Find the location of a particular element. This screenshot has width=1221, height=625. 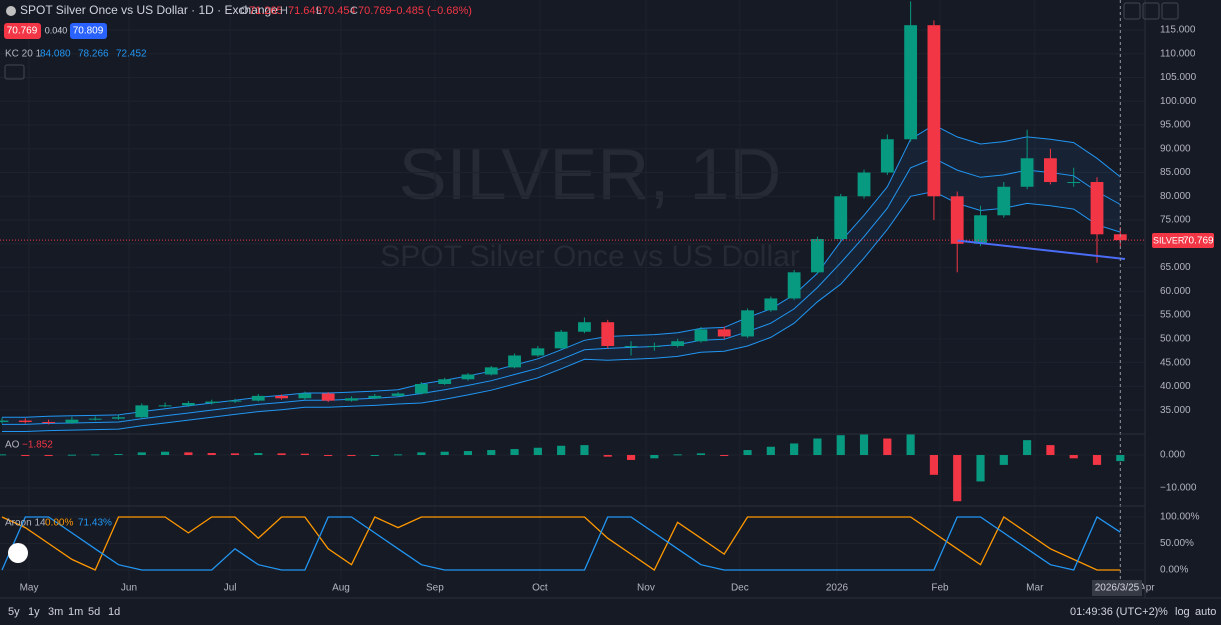

legend-entry: 71.43% is located at coordinates (95, 523).